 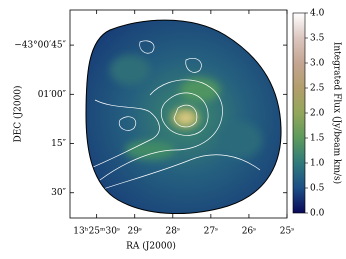 I want to click on x-tick-label: 26ˢ, so click(x=249, y=232).